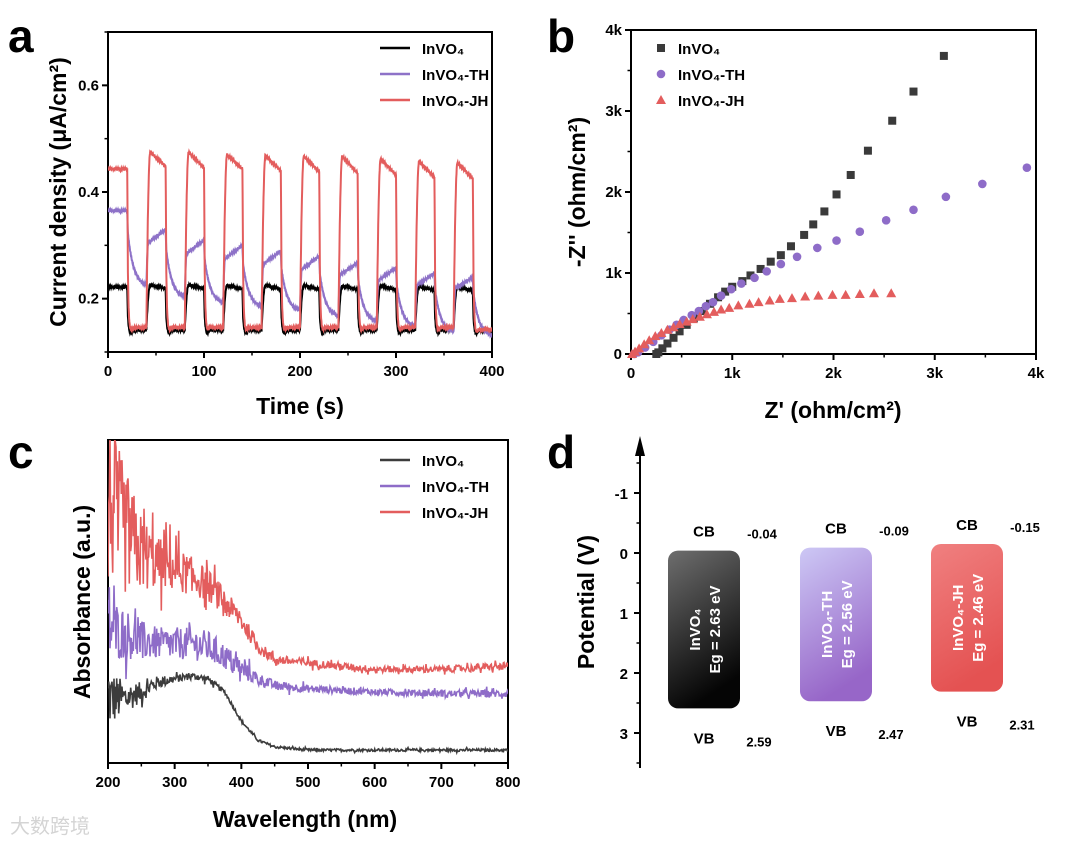  What do you see at coordinates (174, 782) in the screenshot?
I see `panel-c-x-tick-label: 300` at bounding box center [174, 782].